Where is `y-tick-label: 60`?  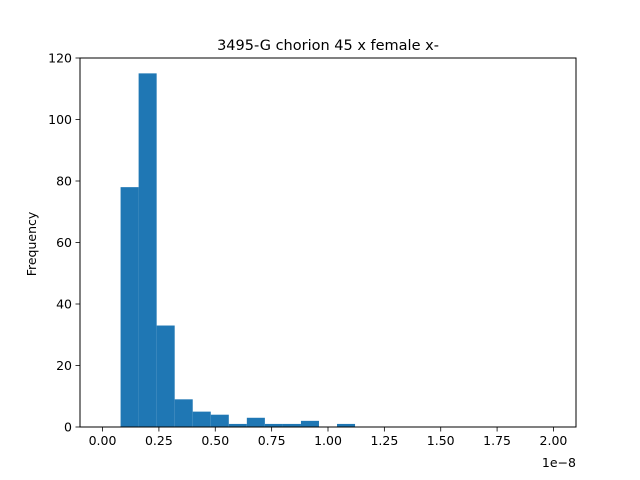 y-tick-label: 60 is located at coordinates (64, 242).